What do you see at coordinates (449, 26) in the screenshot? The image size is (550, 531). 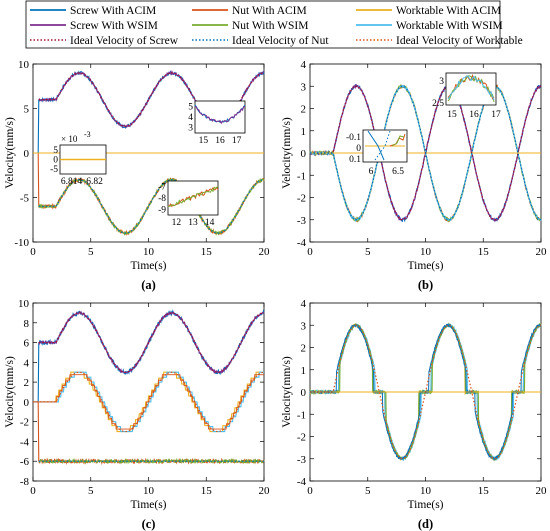 I see `legend-label: Worktable With WSIM` at bounding box center [449, 26].